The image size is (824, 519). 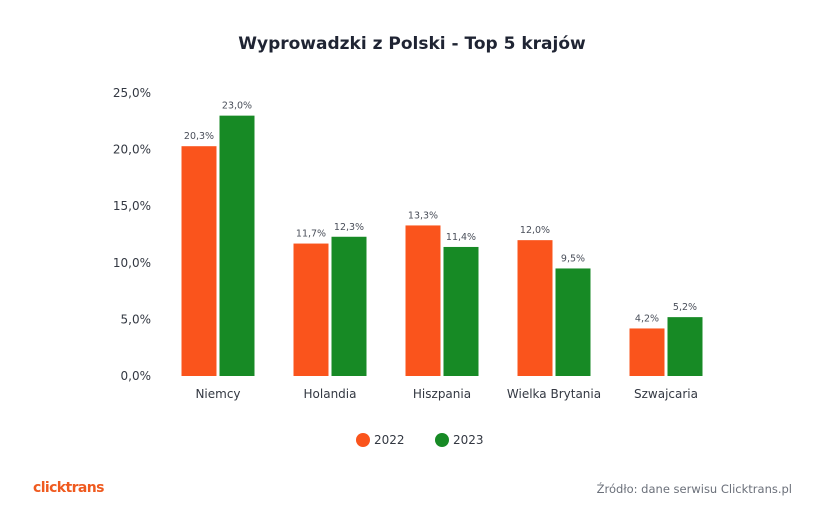 I want to click on y-tick-label: 15,0%, so click(x=132, y=206).